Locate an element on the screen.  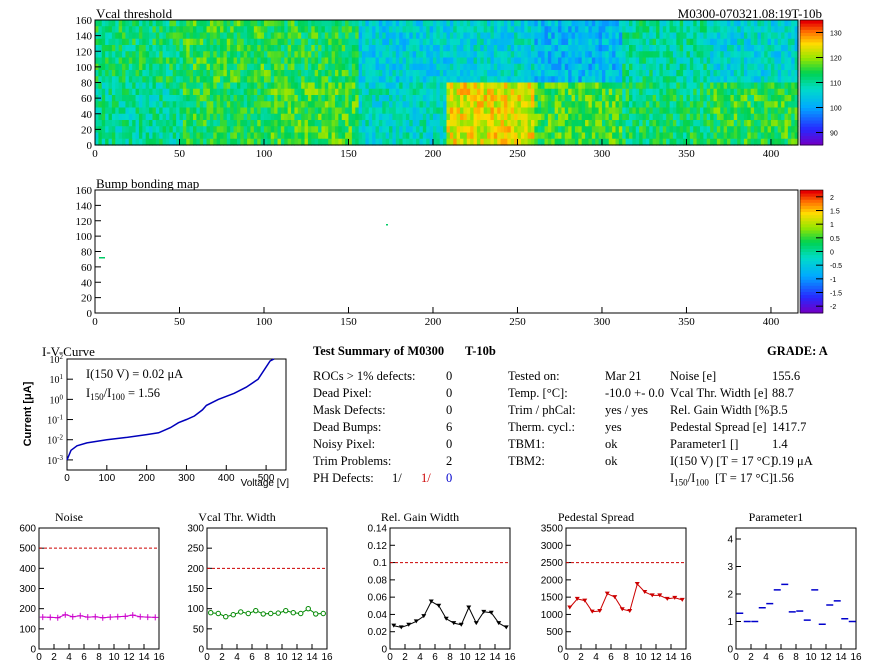
bump-y-tick-label: 160 is located at coordinates (84, 191).